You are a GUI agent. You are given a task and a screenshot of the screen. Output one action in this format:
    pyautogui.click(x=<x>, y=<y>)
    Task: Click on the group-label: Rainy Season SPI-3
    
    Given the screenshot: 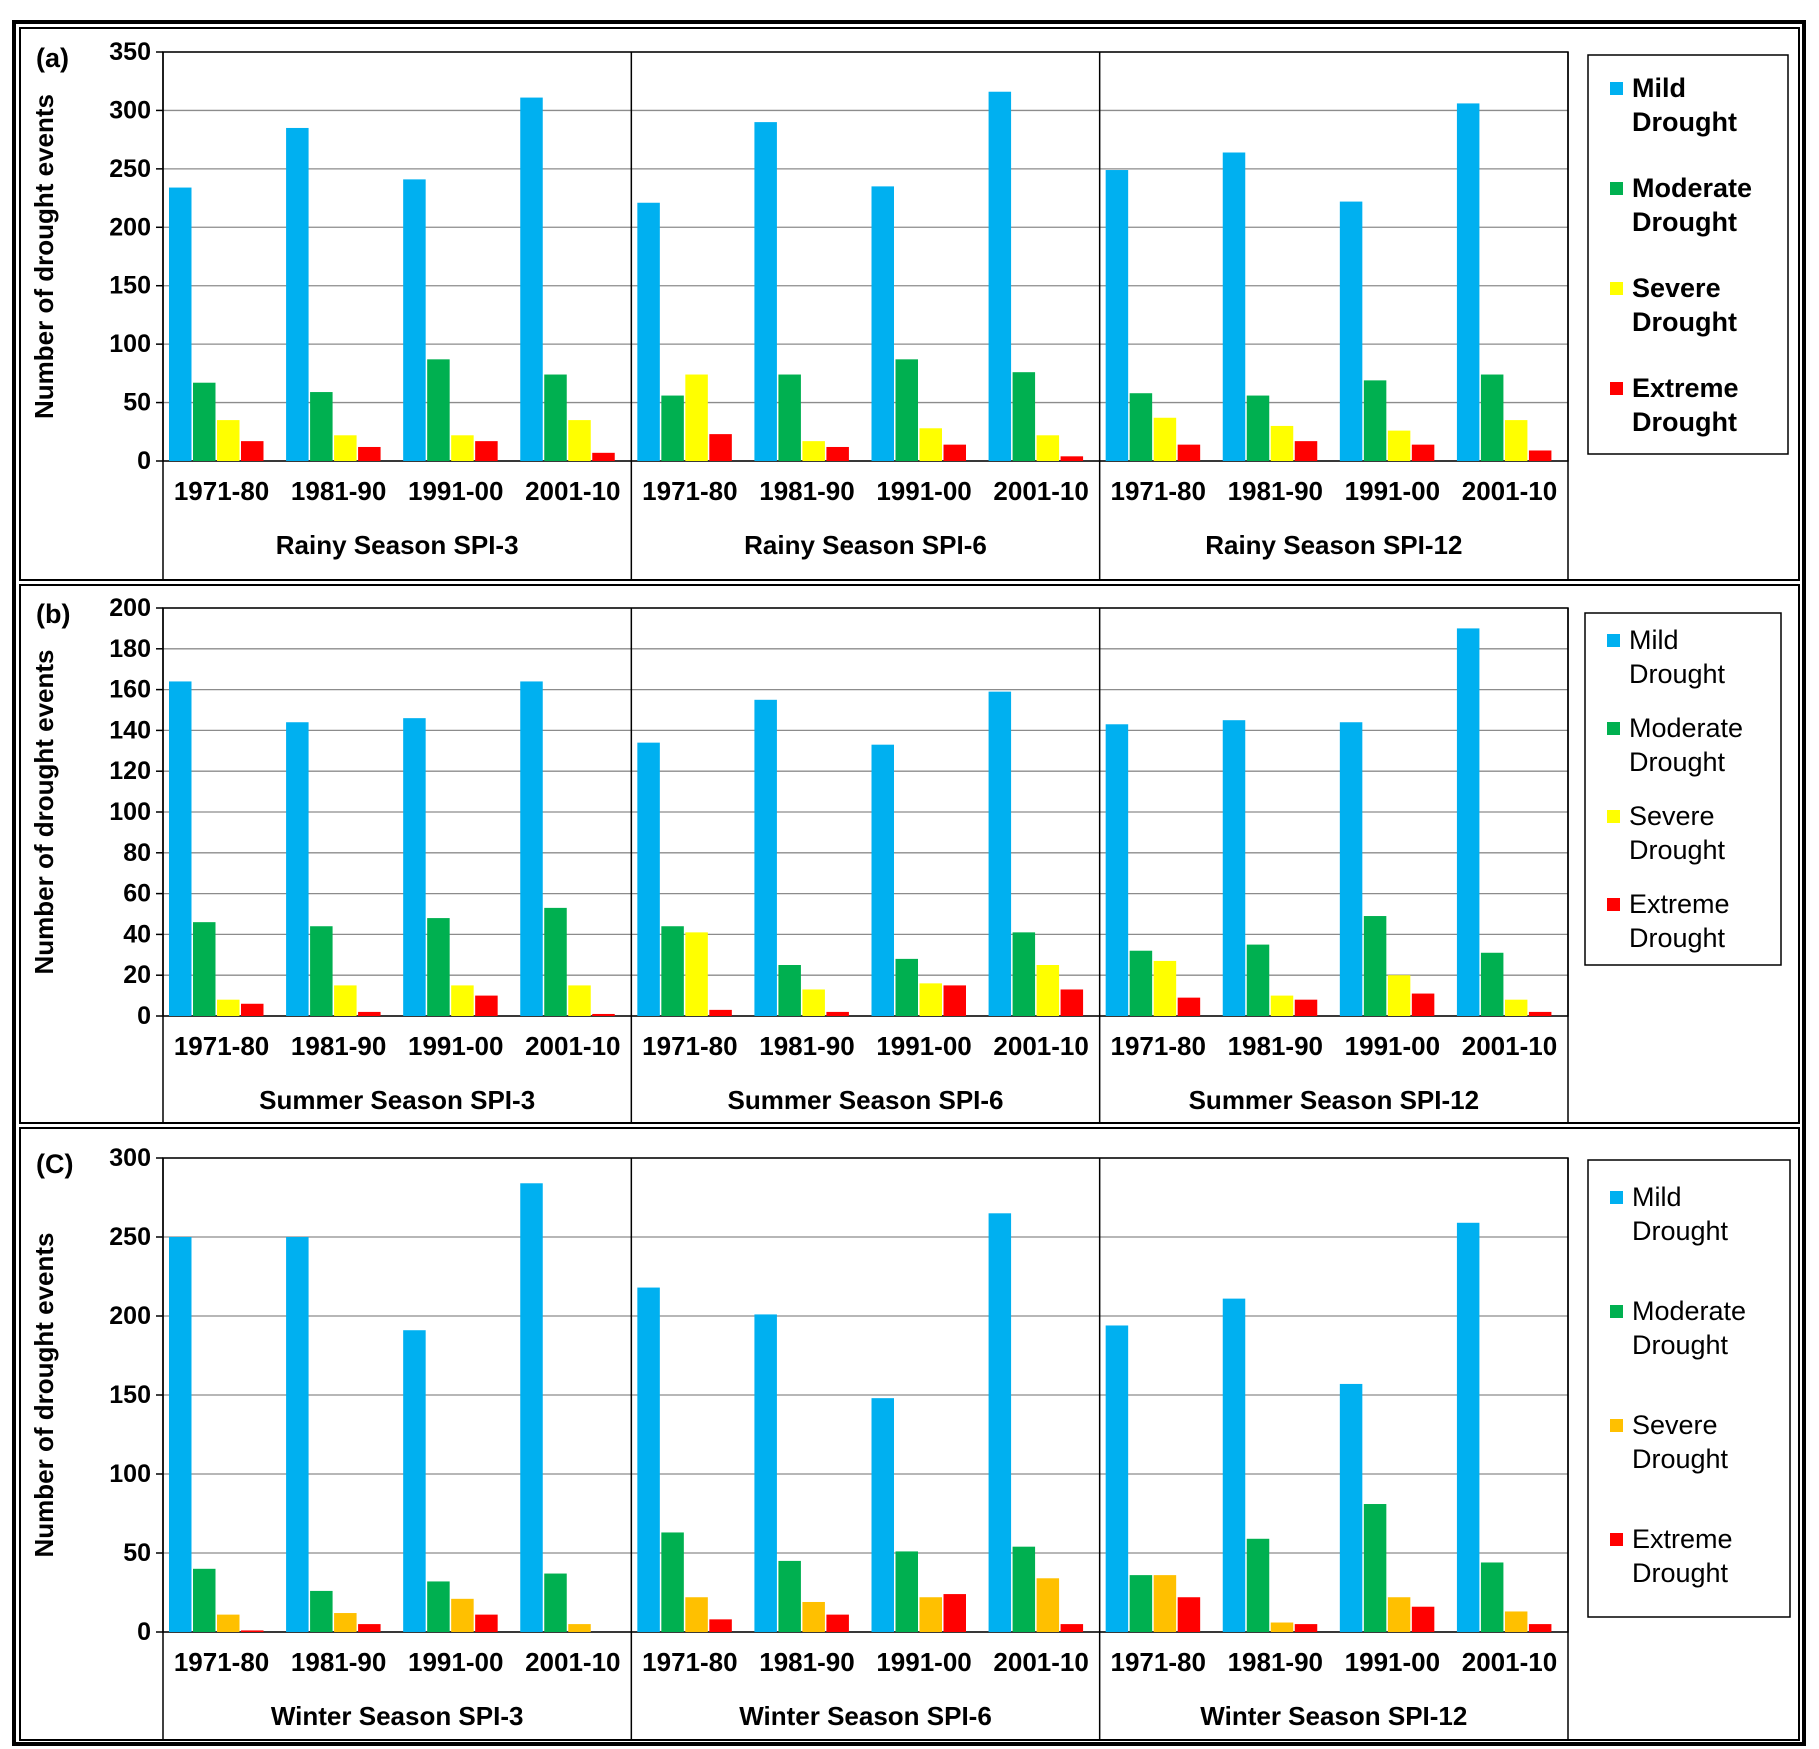 What is the action you would take?
    pyautogui.click(x=397, y=545)
    